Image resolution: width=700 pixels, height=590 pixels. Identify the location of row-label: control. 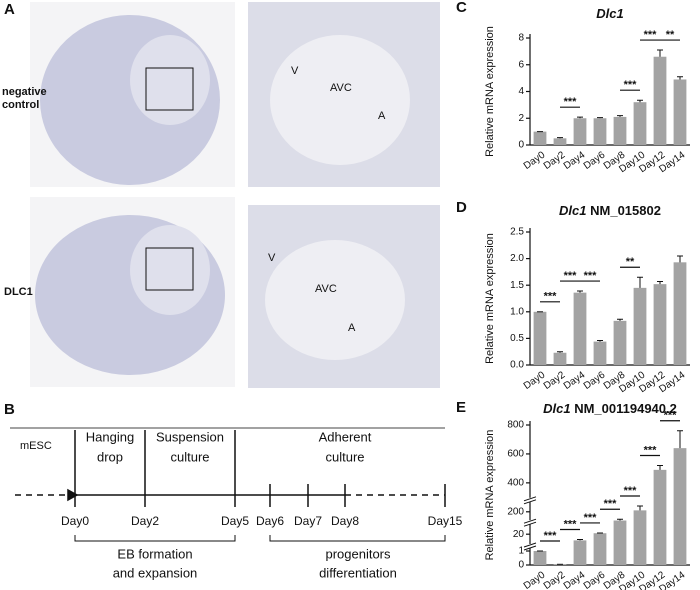
(20, 105).